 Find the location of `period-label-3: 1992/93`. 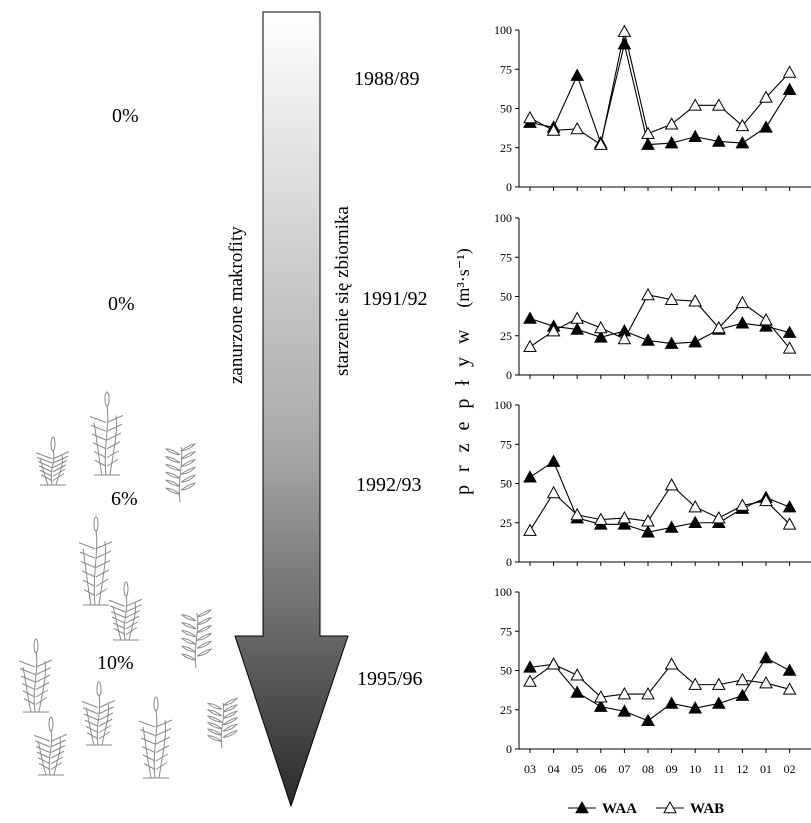

period-label-3: 1992/93 is located at coordinates (389, 485).